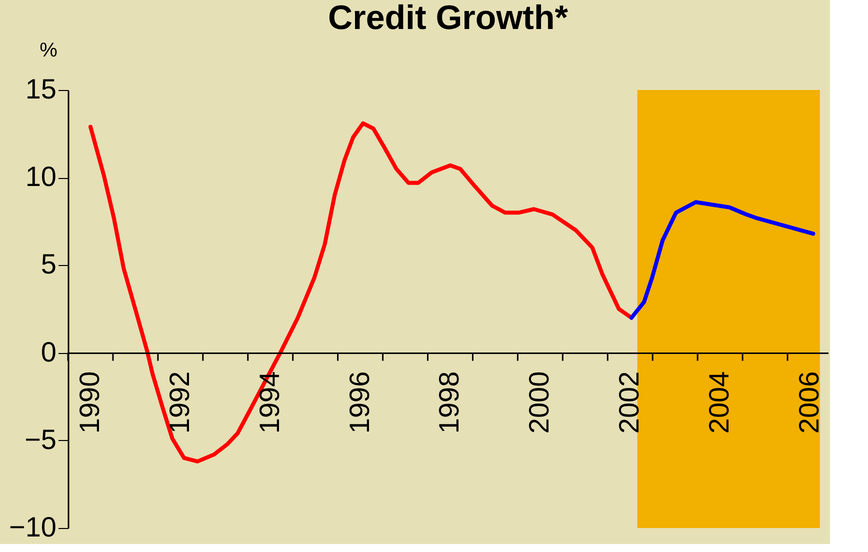  Describe the element at coordinates (809, 402) in the screenshot. I see `x-tick-label: 2006` at that location.